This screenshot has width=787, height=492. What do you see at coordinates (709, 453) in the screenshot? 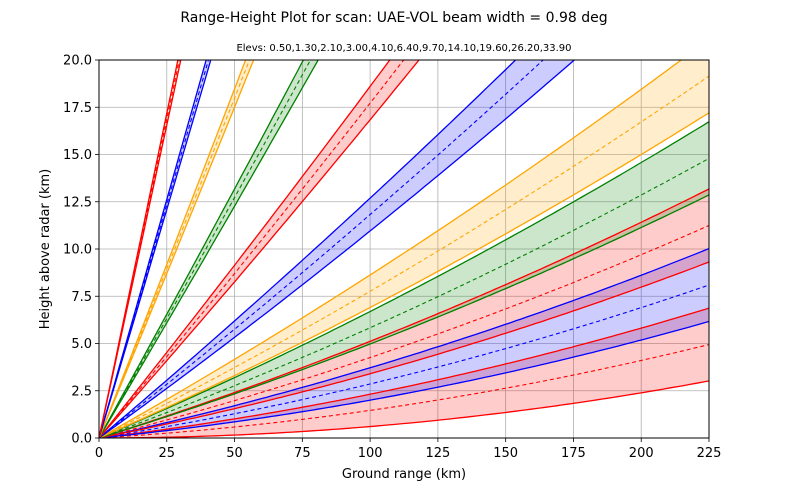
I see `x-tick-label: 225` at bounding box center [709, 453].